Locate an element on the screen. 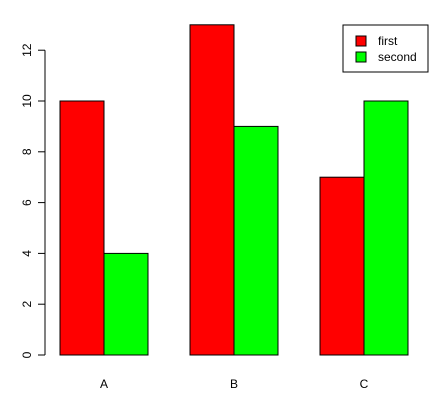  legend-label-second: second is located at coordinates (397, 57).